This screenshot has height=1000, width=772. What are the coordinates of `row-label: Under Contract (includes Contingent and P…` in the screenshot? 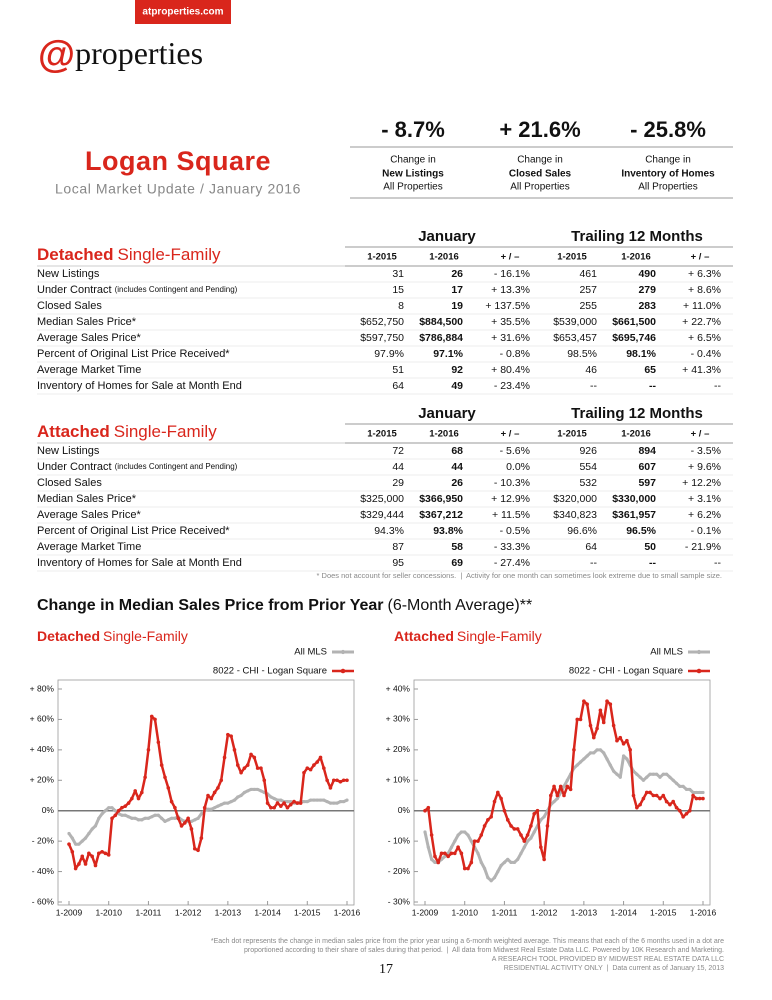 It's located at (137, 290).